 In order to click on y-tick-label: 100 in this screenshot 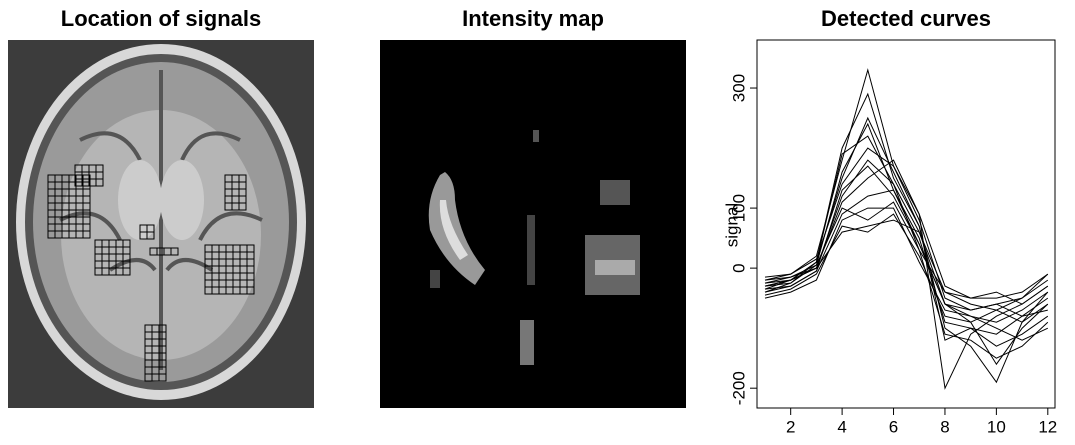, I will do `click(738, 208)`.